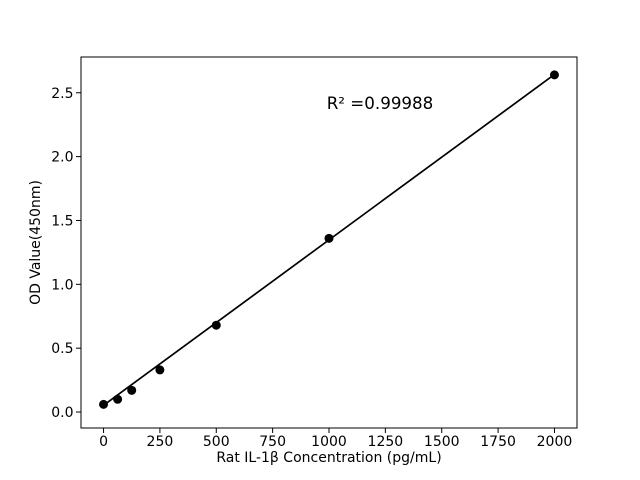  I want to click on x-tick-label: 1500, so click(442, 442).